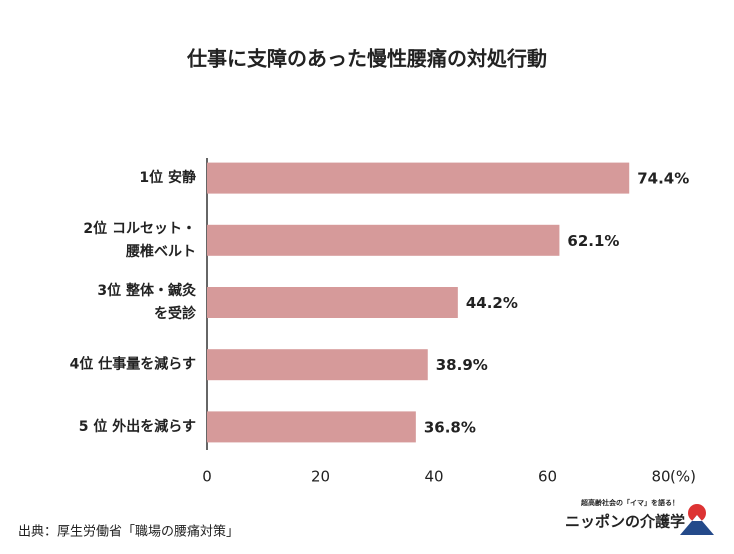 The width and height of the screenshot is (734, 554). Describe the element at coordinates (146, 290) in the screenshot. I see `category-label: 3位 整体・鍼灸` at that location.